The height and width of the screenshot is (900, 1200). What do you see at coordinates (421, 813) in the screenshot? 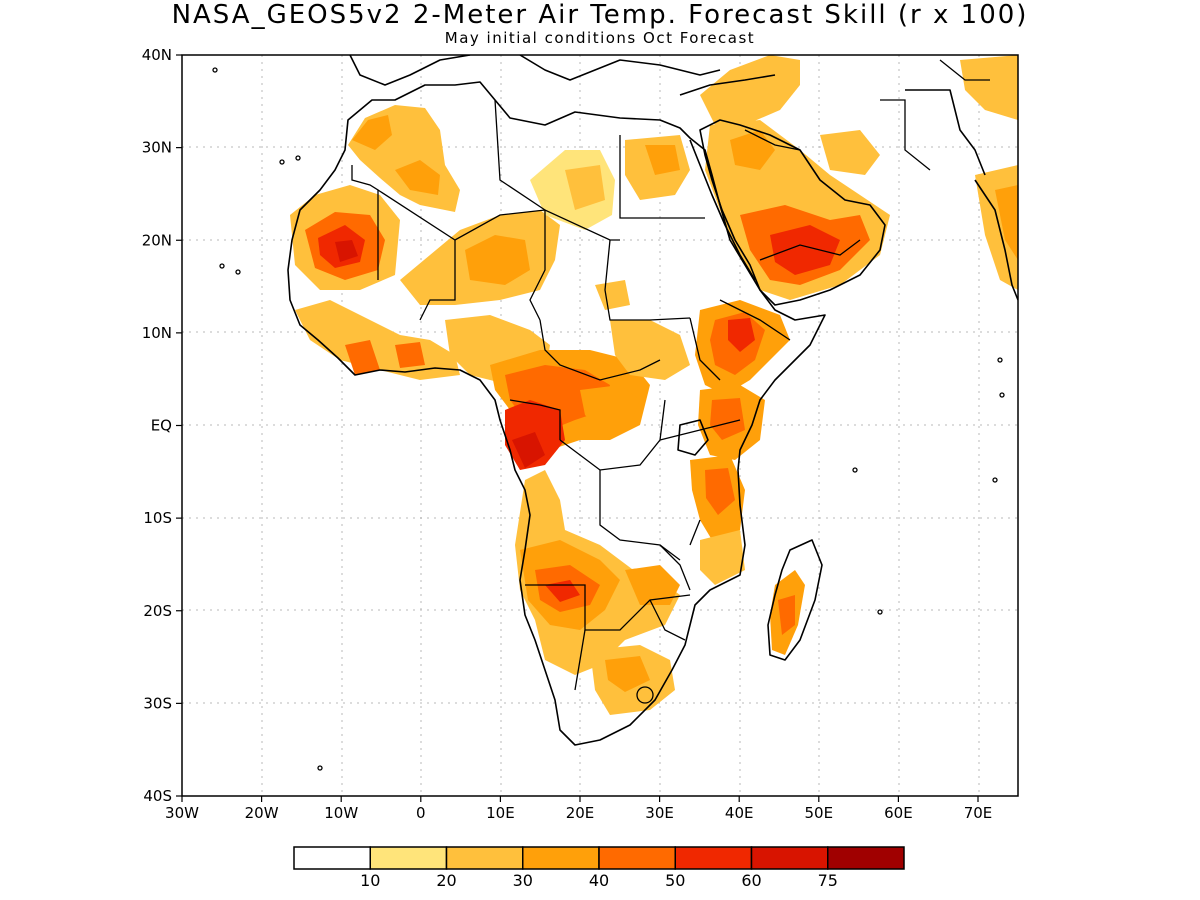
I see `x-tick-label: 0` at bounding box center [421, 813].